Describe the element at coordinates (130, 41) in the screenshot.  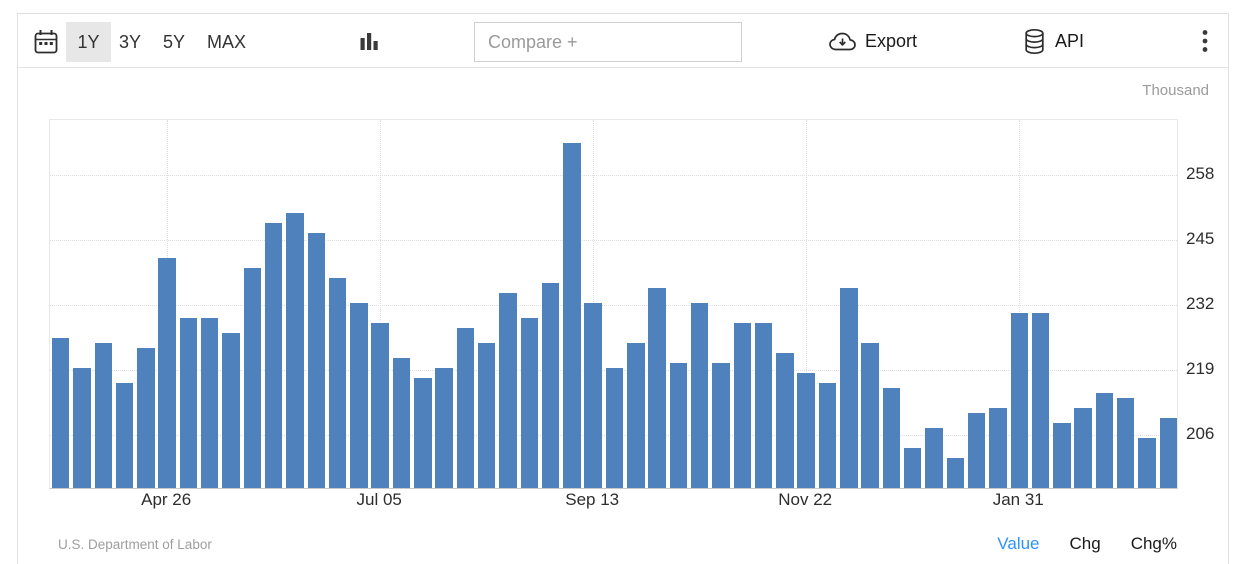
I see `range-button-3y: 3Y` at that location.